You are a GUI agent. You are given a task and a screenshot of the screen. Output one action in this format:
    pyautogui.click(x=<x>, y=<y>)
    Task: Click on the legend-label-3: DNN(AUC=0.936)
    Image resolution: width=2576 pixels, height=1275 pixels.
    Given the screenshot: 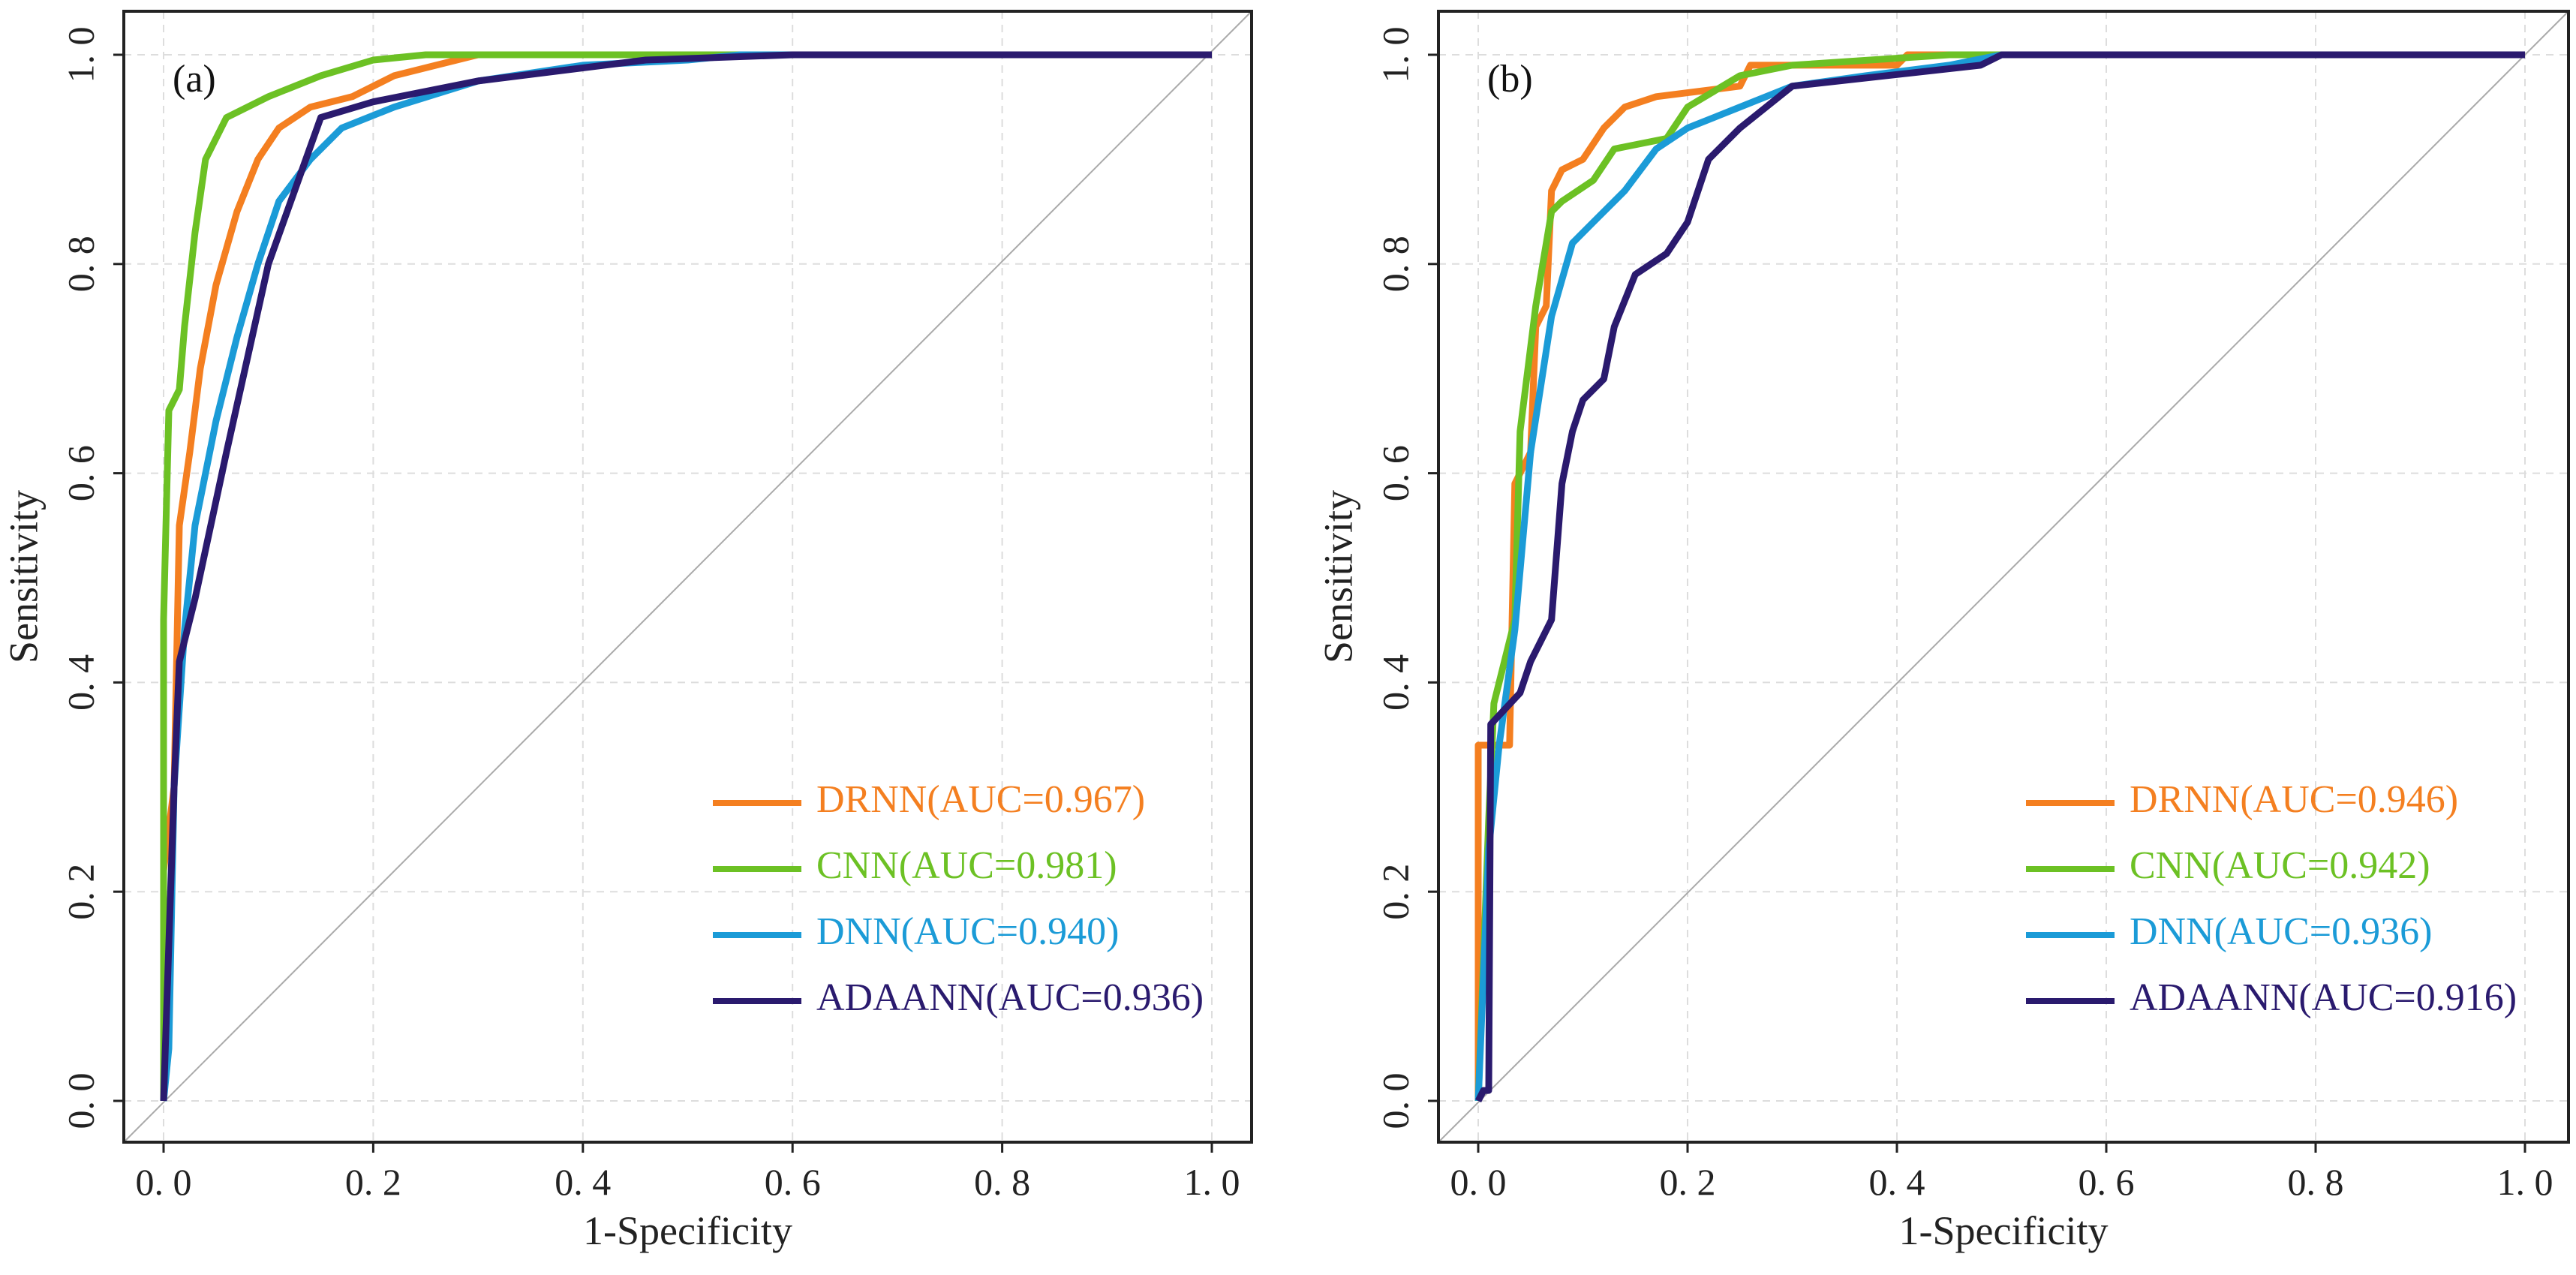 What is the action you would take?
    pyautogui.click(x=2281, y=931)
    